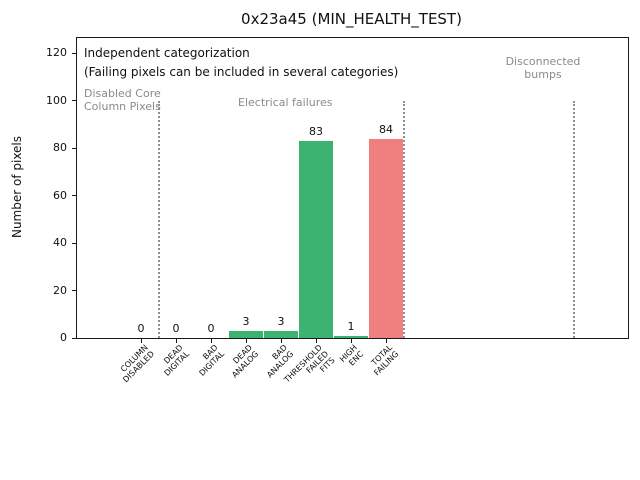 This screenshot has width=640, height=480. I want to click on y-axis-tick-label: 60, so click(60, 195).